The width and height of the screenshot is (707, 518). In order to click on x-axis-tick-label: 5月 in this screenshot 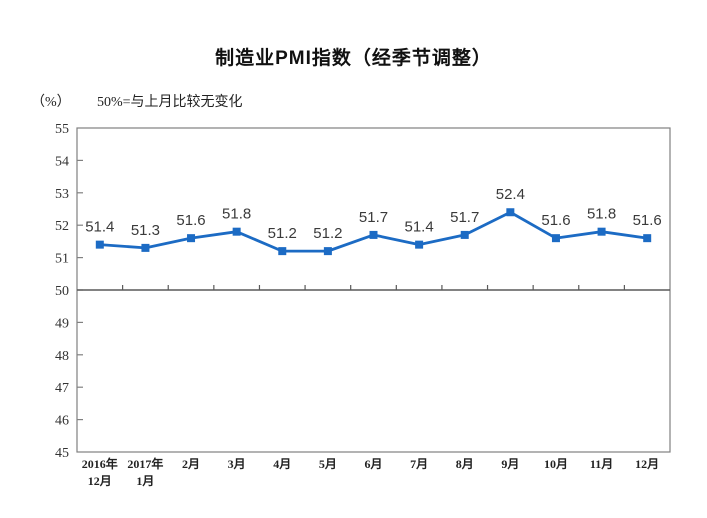, I will do `click(328, 464)`.